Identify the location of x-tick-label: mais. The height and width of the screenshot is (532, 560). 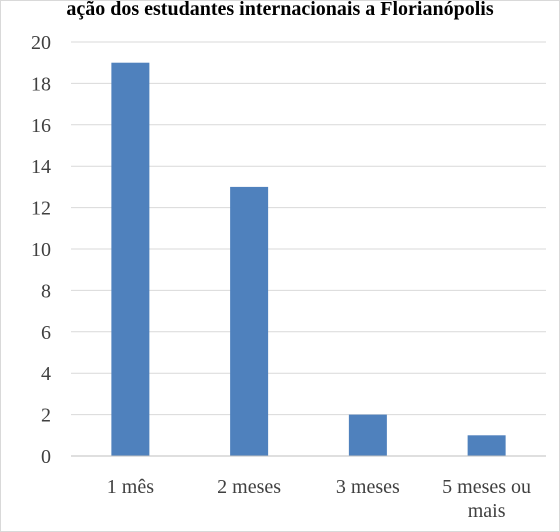
(487, 511).